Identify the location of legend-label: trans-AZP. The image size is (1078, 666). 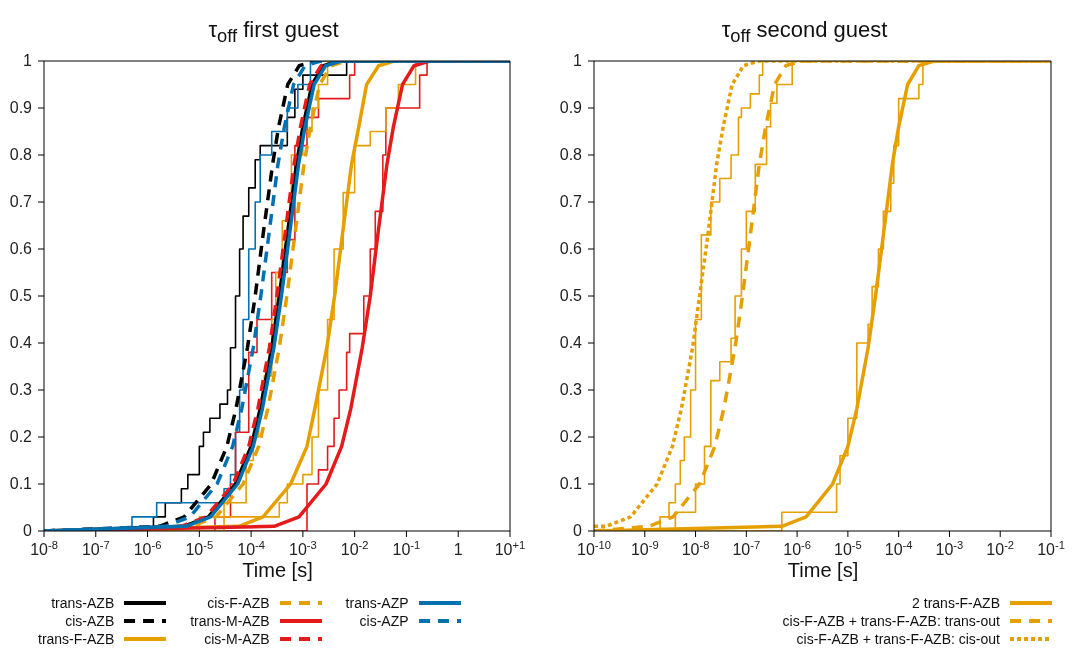
(377, 603).